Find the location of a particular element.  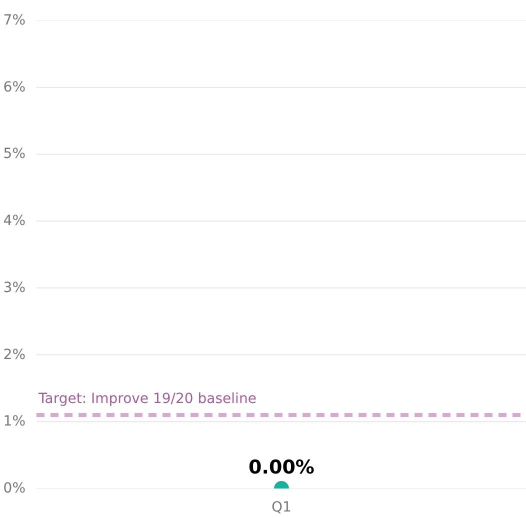

y-tick-label: 0% is located at coordinates (14, 488).